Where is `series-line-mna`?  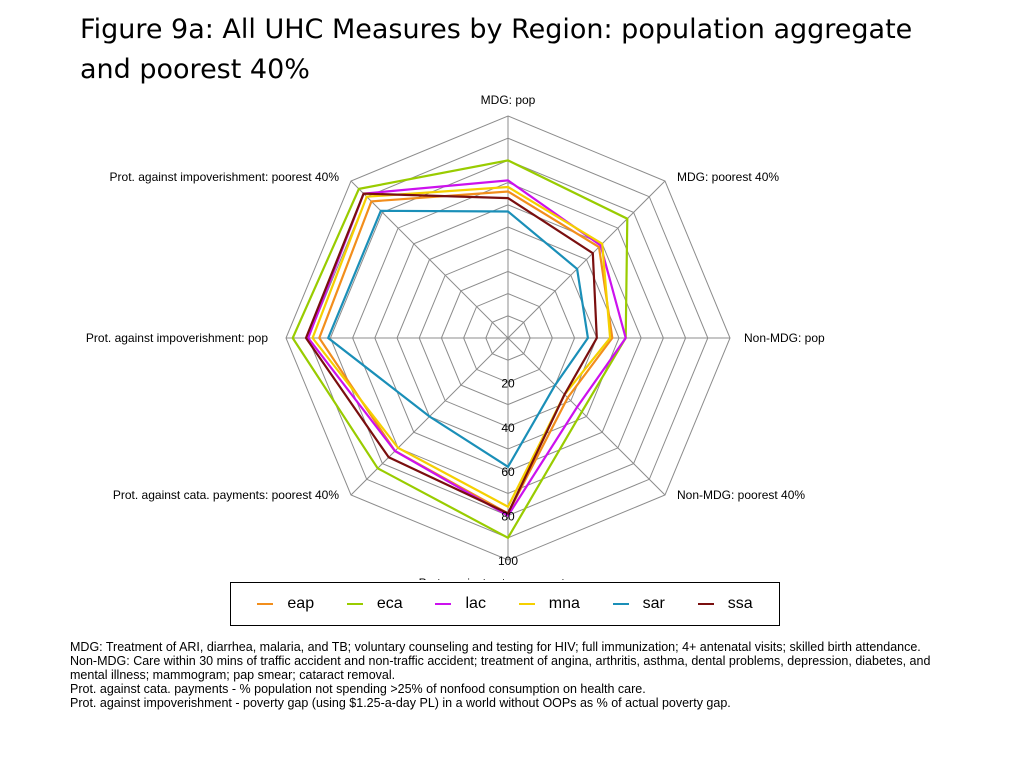
series-line-mna is located at coordinates (461, 347).